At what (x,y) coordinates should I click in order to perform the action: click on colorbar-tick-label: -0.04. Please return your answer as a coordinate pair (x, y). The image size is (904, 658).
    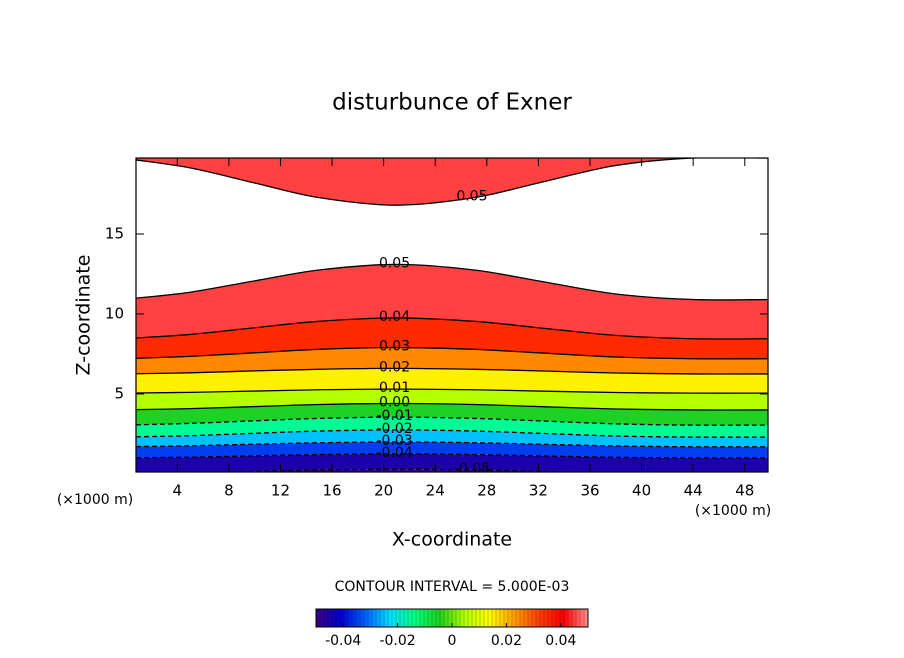
    Looking at the image, I should click on (343, 641).